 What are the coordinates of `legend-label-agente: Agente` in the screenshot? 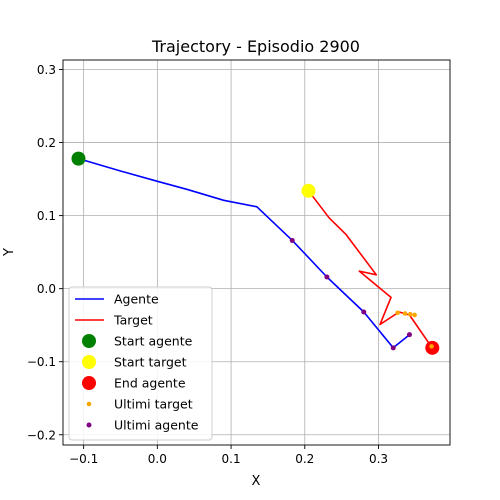 It's located at (136, 299).